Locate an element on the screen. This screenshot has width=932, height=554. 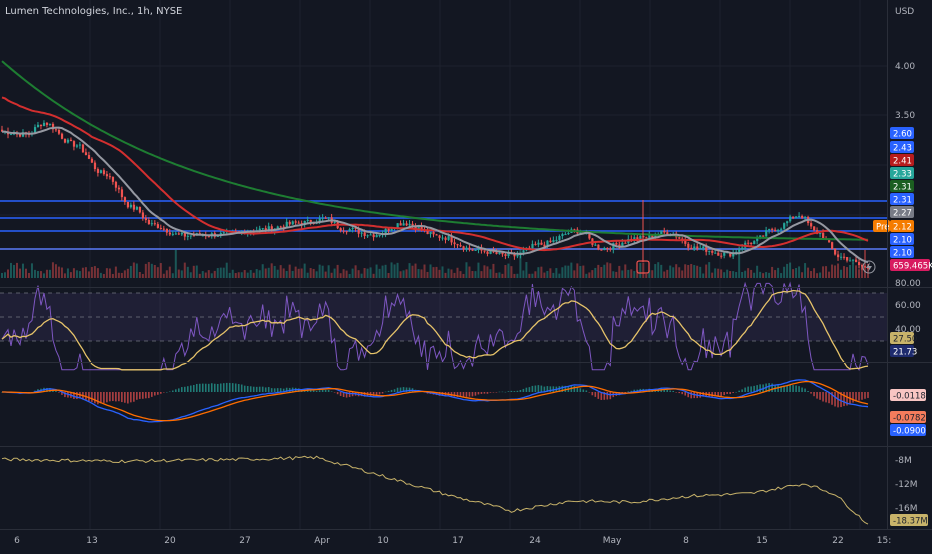
macd-value-label-bg is located at coordinates (908, 395).